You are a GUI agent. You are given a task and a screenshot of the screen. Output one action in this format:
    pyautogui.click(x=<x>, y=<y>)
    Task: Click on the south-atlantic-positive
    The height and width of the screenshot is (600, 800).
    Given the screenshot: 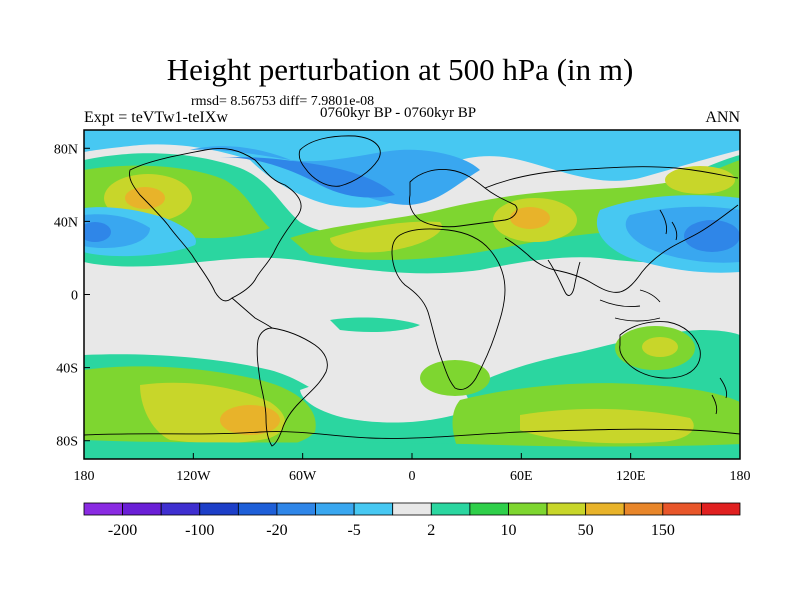 What is the action you would take?
    pyautogui.click(x=455, y=378)
    